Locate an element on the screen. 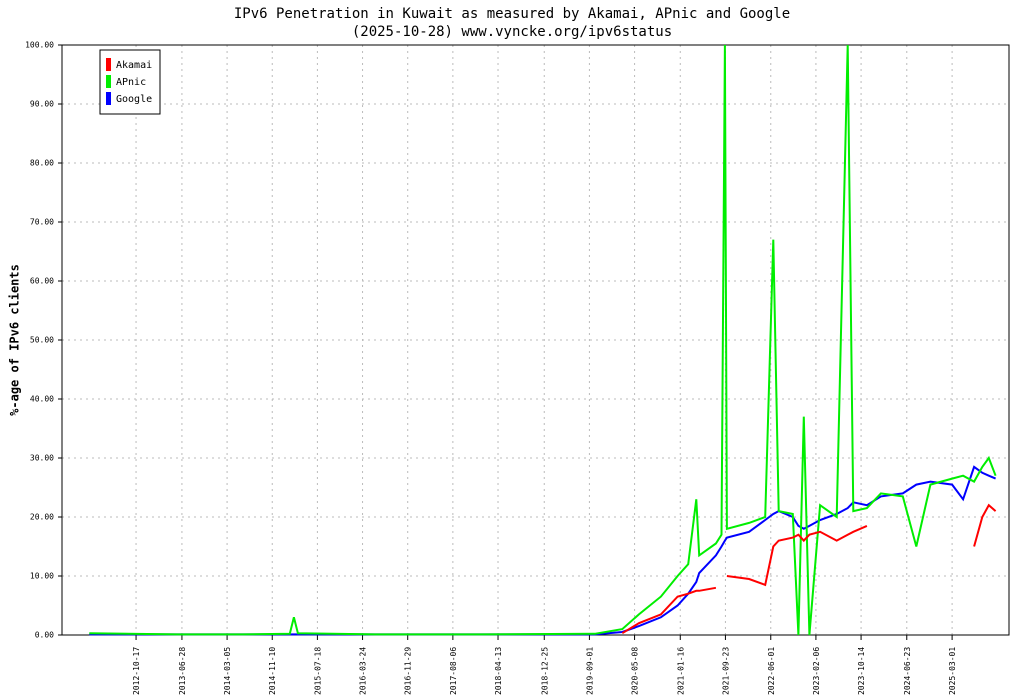 Image resolution: width=1024 pixels, height=700 pixels. x-tick-label: 2022-06-01 is located at coordinates (771, 671).